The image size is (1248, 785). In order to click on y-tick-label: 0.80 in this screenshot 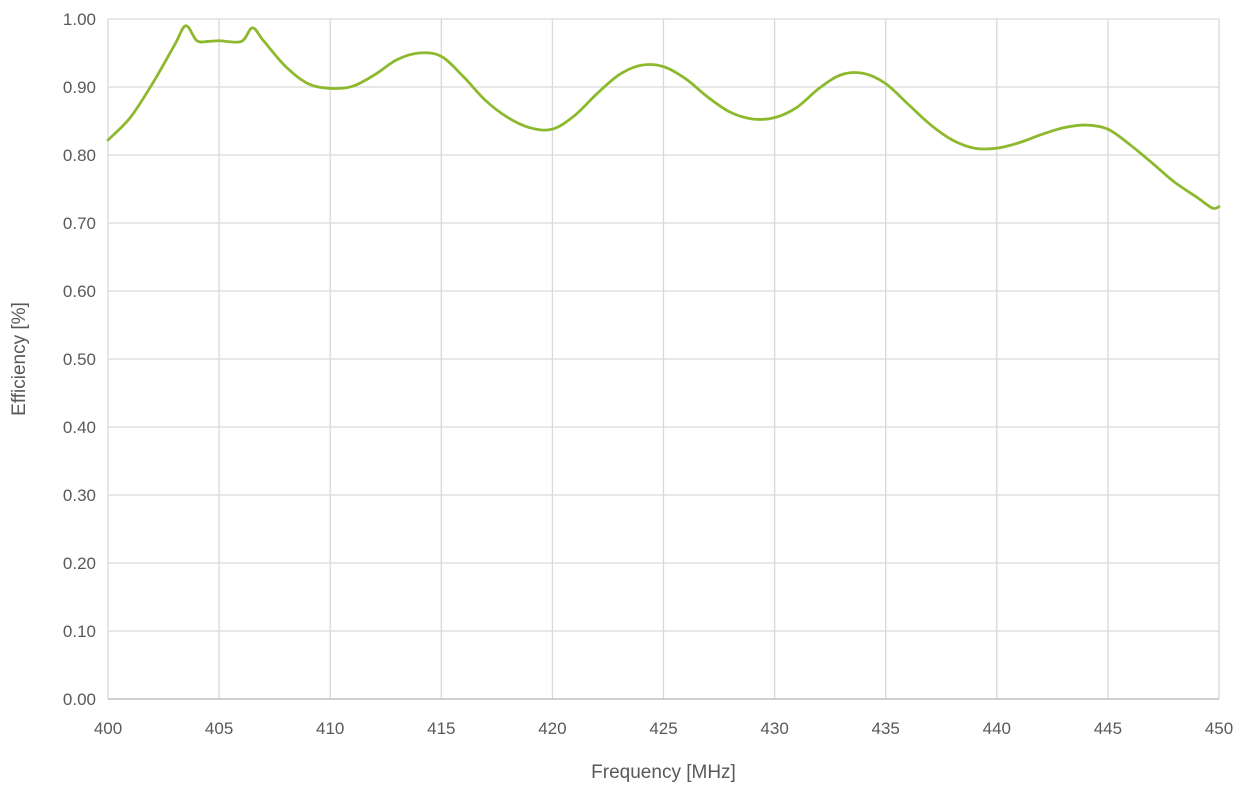, I will do `click(79, 155)`.